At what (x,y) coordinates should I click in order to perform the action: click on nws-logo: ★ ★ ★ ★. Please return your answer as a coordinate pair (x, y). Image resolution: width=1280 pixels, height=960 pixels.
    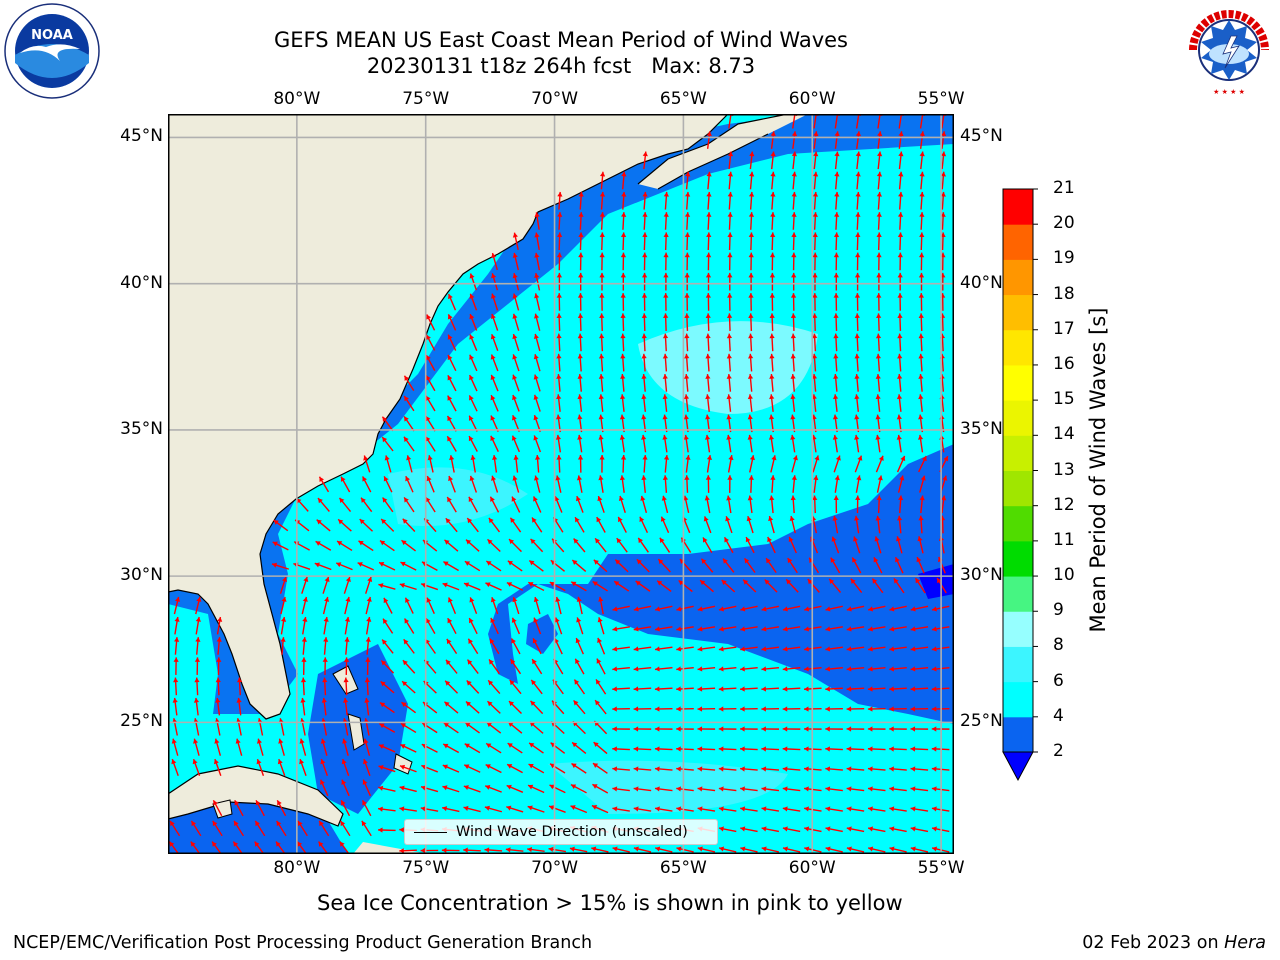
    Looking at the image, I should click on (1229, 50).